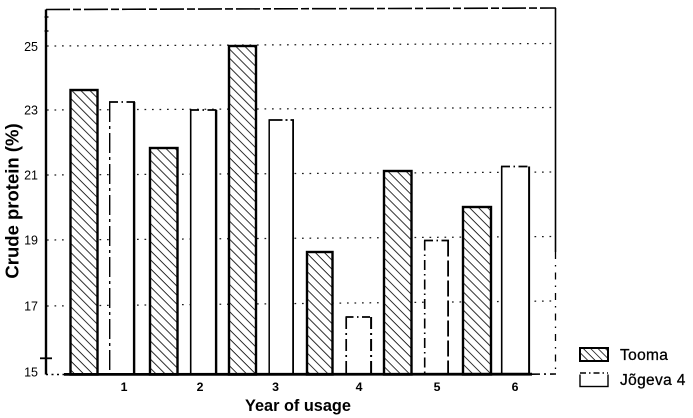 The height and width of the screenshot is (418, 693). What do you see at coordinates (31, 241) in the screenshot?
I see `svg-text: 19` at bounding box center [31, 241].